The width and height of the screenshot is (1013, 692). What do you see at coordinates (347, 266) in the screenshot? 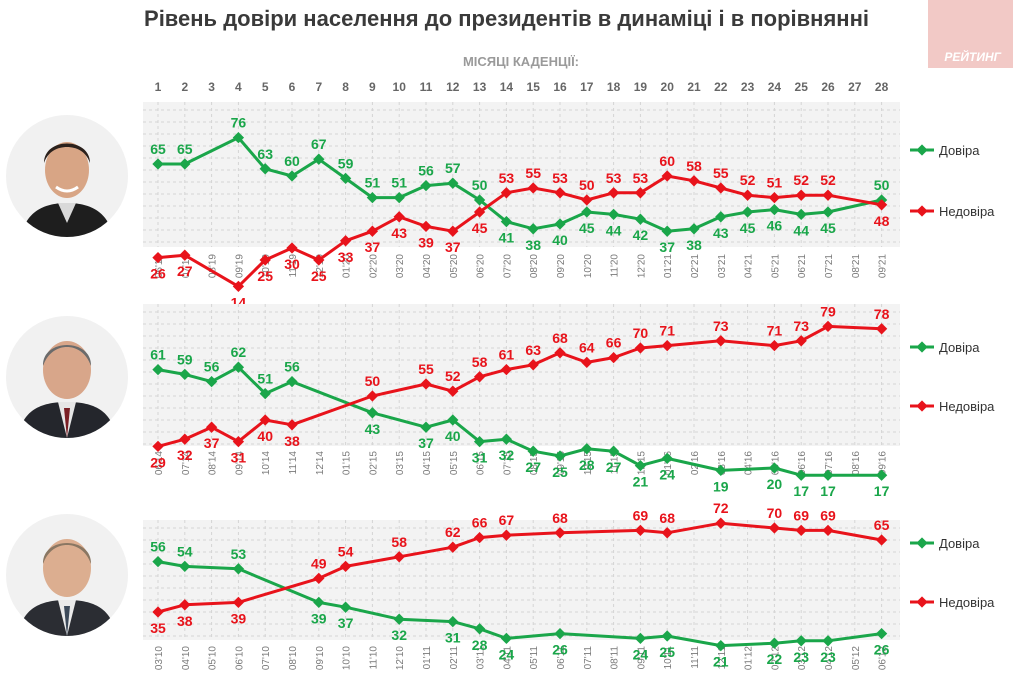
I see `date-tick-label: 01'20` at bounding box center [347, 266].